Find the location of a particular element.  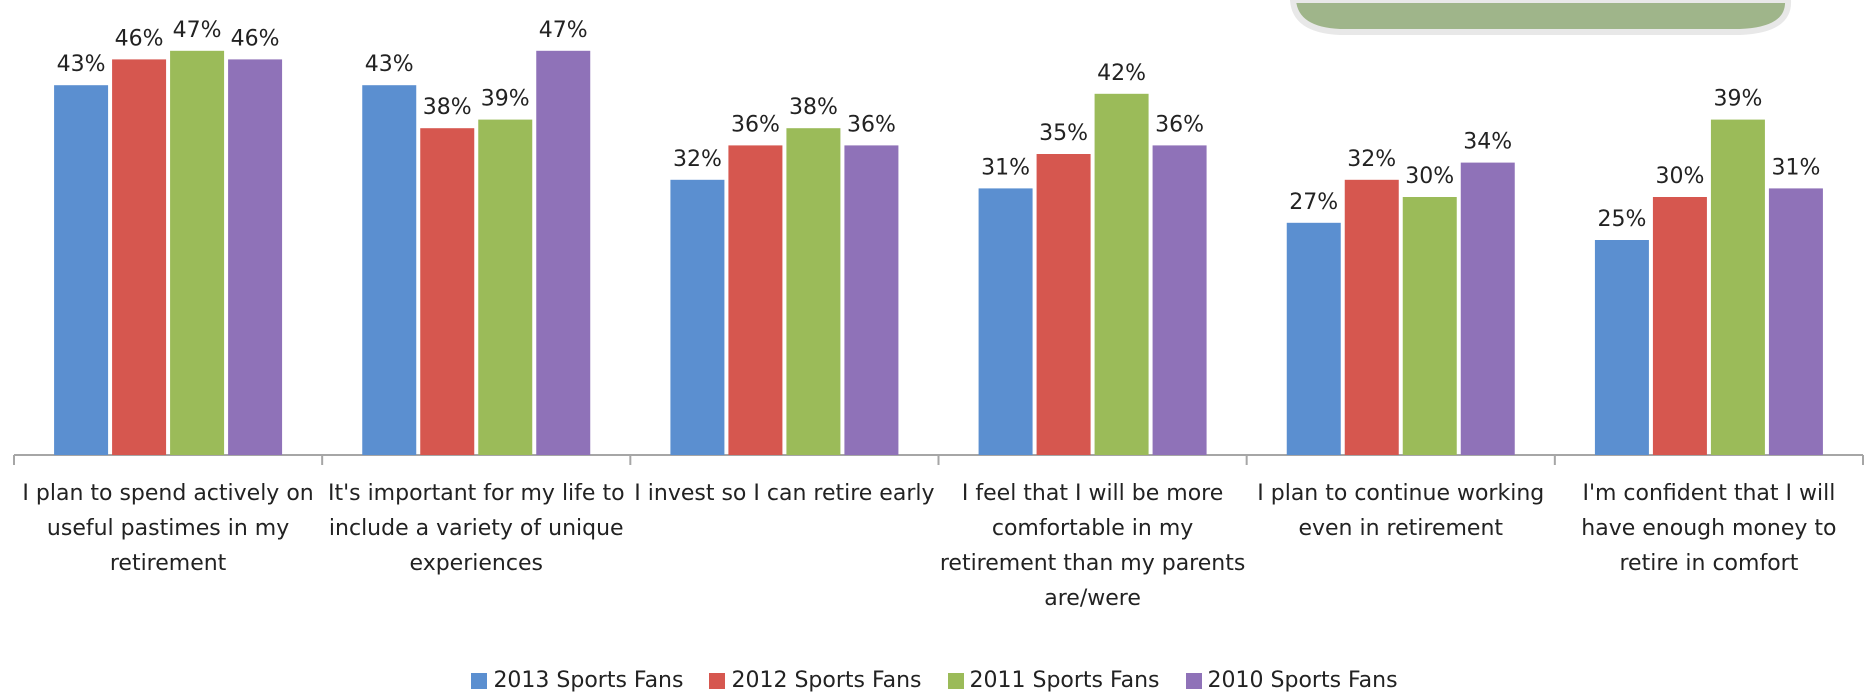

legend-item: 2012 Sports Fans is located at coordinates (815, 680).